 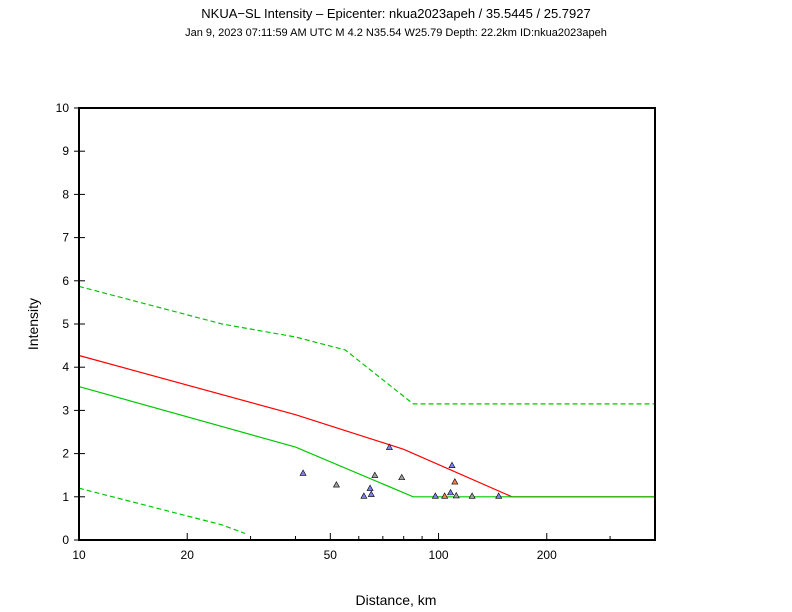 What do you see at coordinates (364, 547) in the screenshot?
I see `x-axis: 10 20 50 100 200` at bounding box center [364, 547].